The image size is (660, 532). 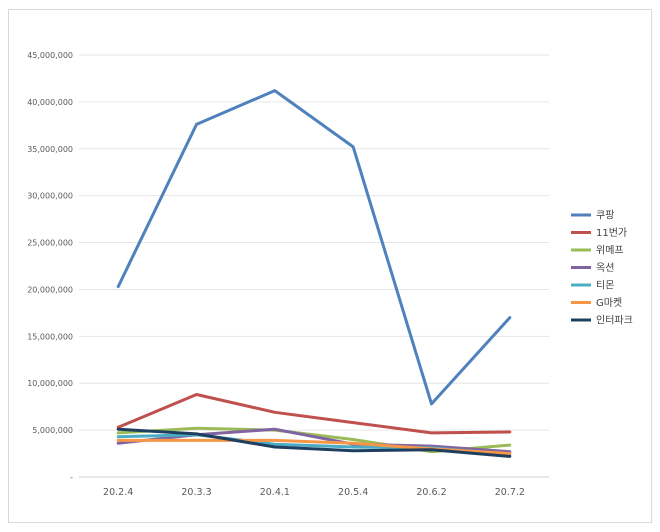 What do you see at coordinates (50, 196) in the screenshot?
I see `y-tick-label: 30,000,000` at bounding box center [50, 196].